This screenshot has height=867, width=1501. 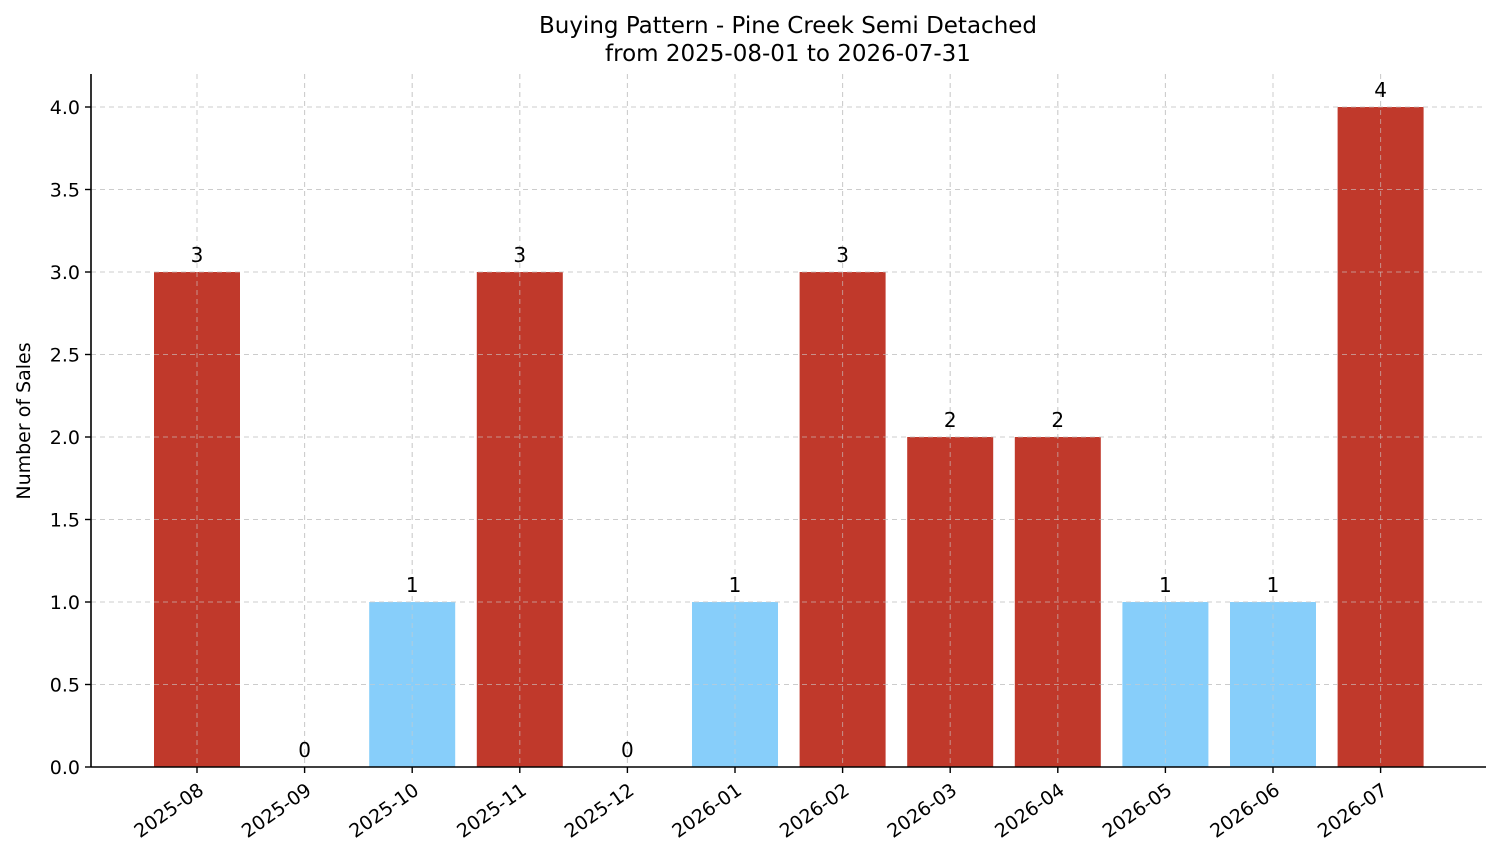 I want to click on y-tick-label: 0.5, so click(x=65, y=686).